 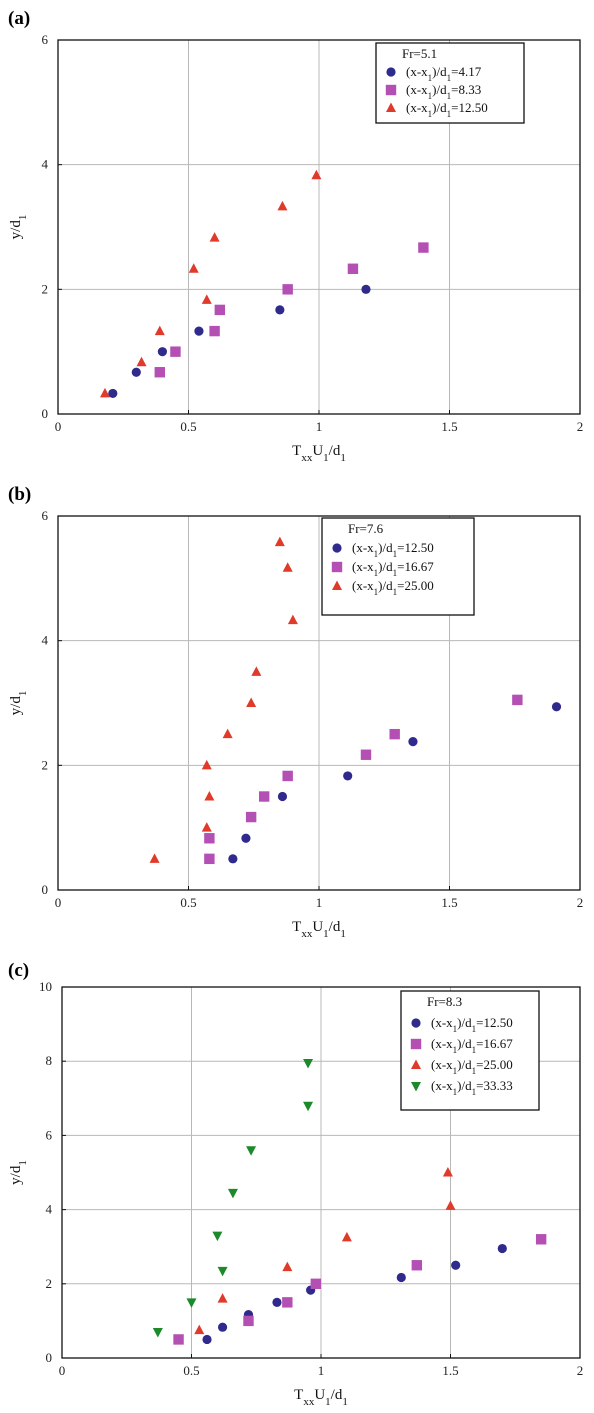 I want to click on panel-label: (a), so click(x=19, y=18).